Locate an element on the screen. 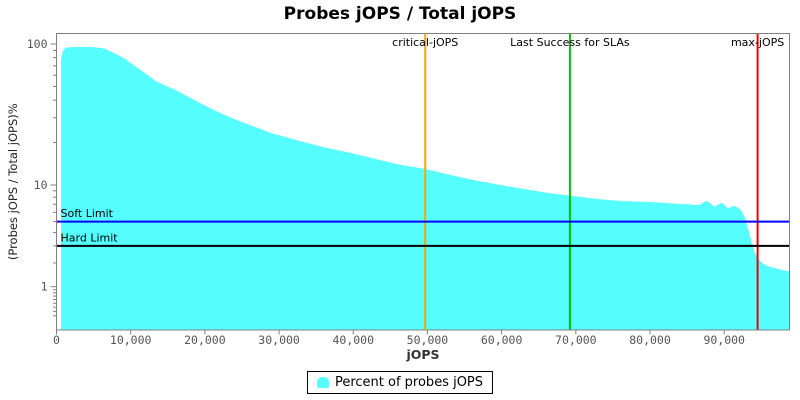 The image size is (800, 400). legend-item-label: Percent of probes jOPS is located at coordinates (409, 382).